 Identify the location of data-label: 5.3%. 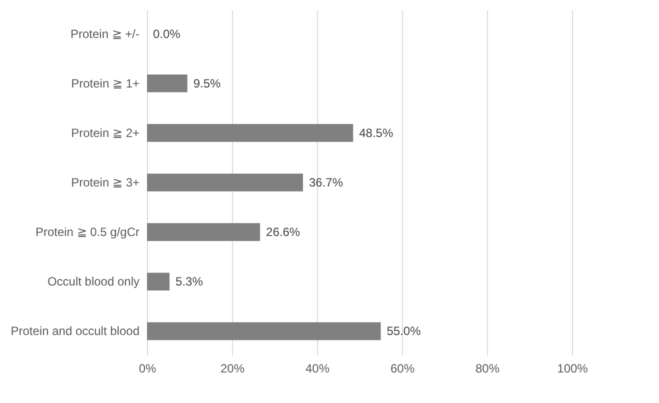
(190, 281).